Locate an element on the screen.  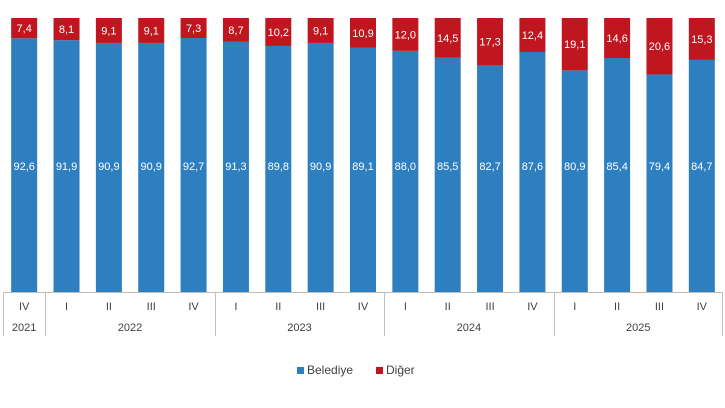
data-label-diger: 12,0 is located at coordinates (405, 35).